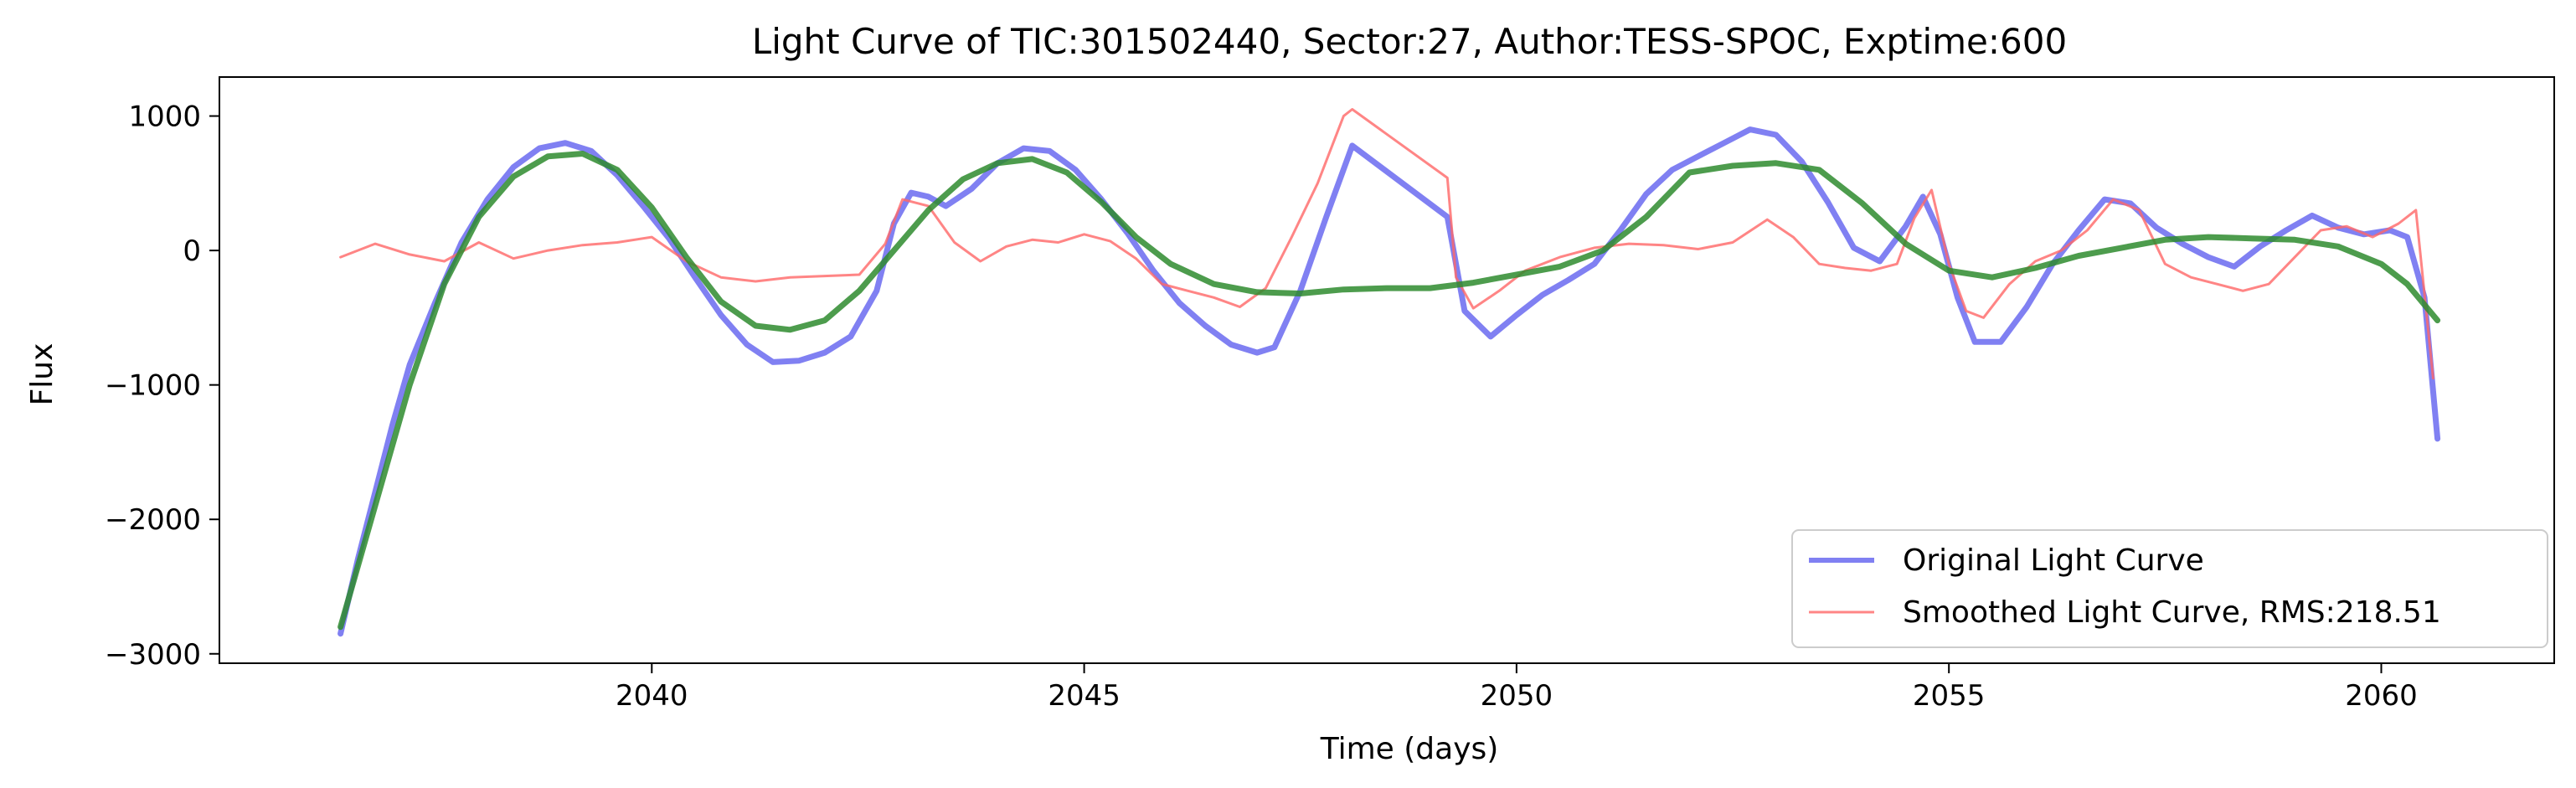 Image resolution: width=2576 pixels, height=788 pixels. What do you see at coordinates (1409, 749) in the screenshot?
I see `x-axis-label: Time (days)` at bounding box center [1409, 749].